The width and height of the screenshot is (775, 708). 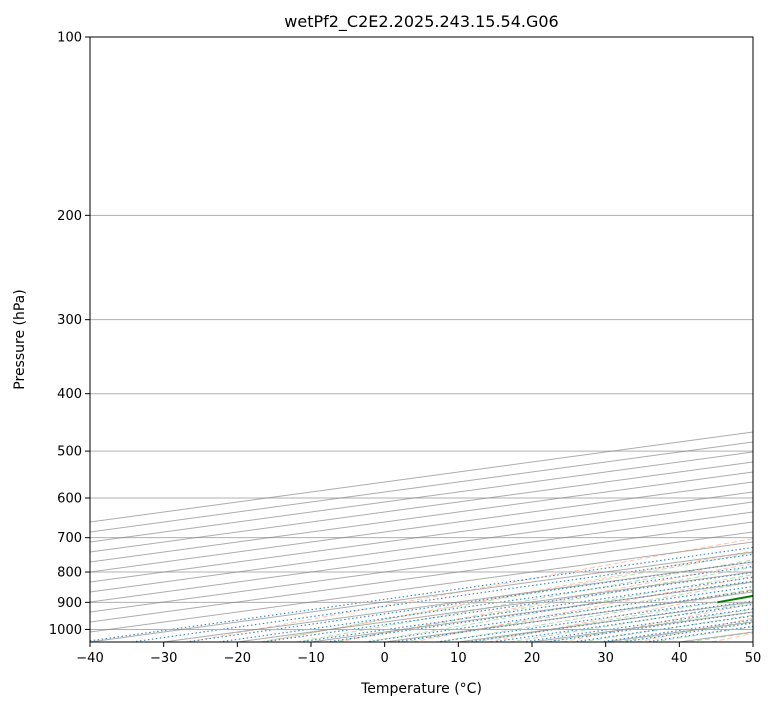 I want to click on chart-title: wetPf2_C2E2.2025.243.15.54.G06, so click(x=421, y=22).